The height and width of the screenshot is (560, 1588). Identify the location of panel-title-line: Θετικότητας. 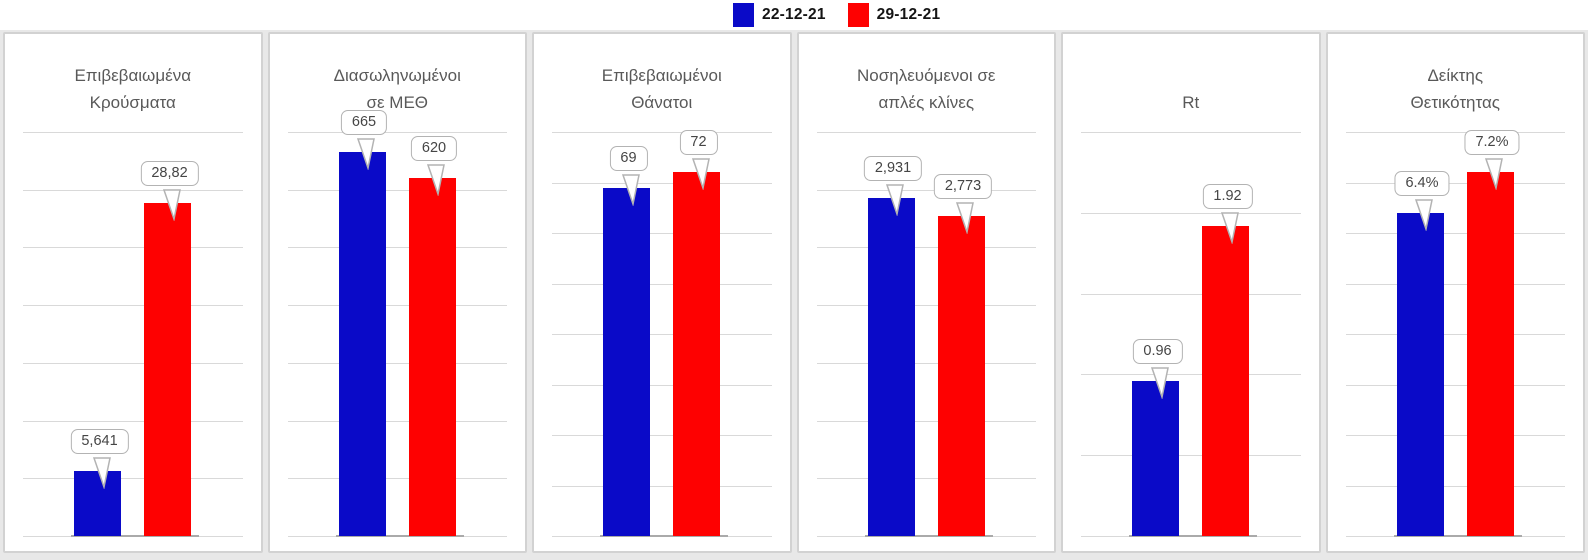
(1455, 102).